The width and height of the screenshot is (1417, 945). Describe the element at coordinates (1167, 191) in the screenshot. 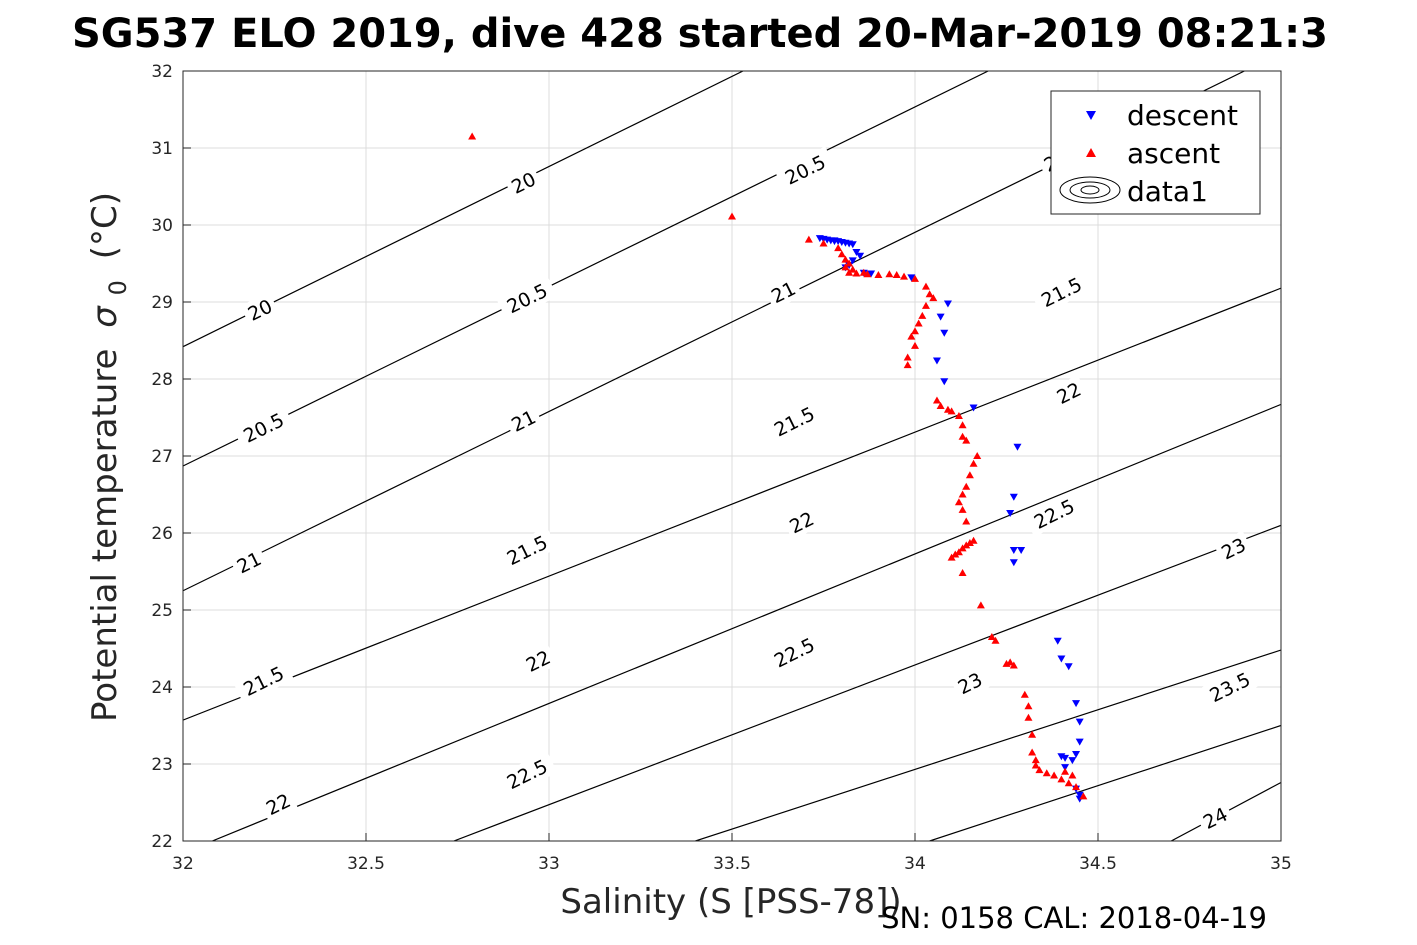

I see `legend-data1-label: data1` at that location.